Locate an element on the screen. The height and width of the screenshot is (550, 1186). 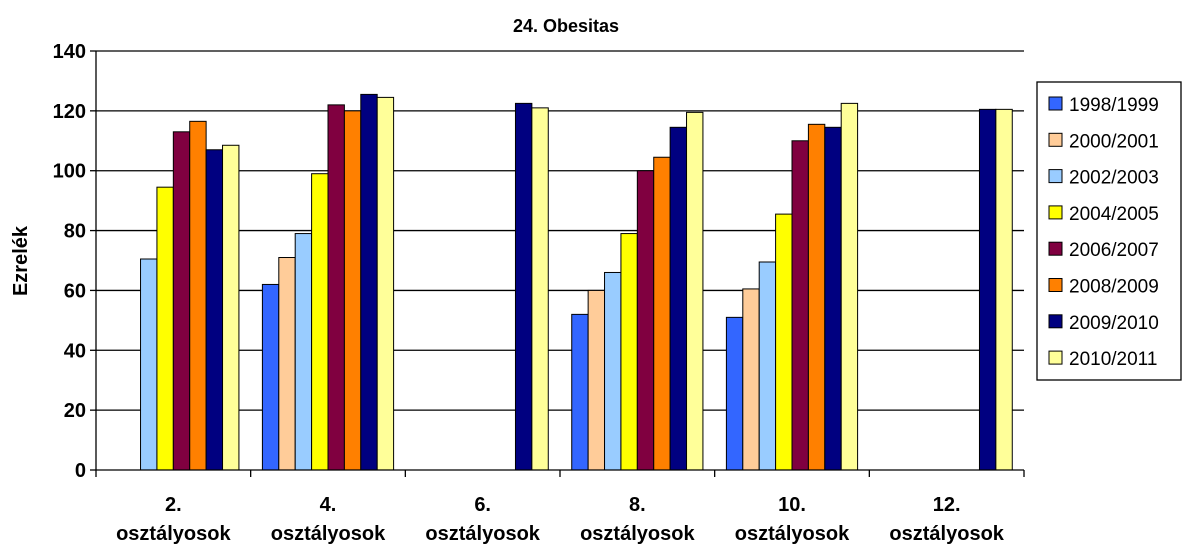
y-tick-label: 0 is located at coordinates (80, 471).